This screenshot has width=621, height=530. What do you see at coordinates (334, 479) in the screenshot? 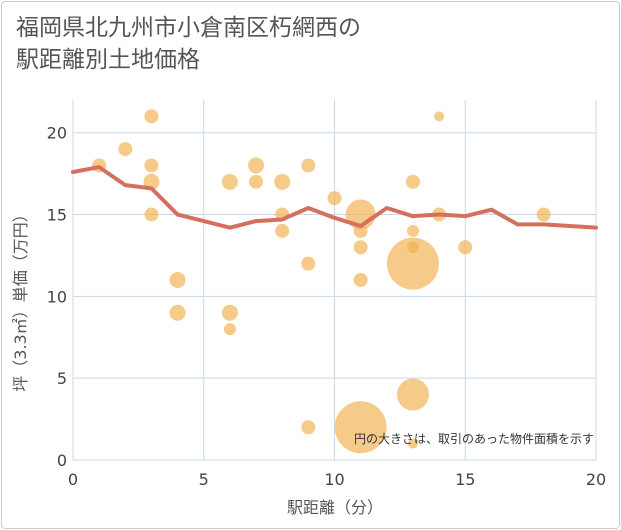
I see `x-tick-label-2: 10` at bounding box center [334, 479].